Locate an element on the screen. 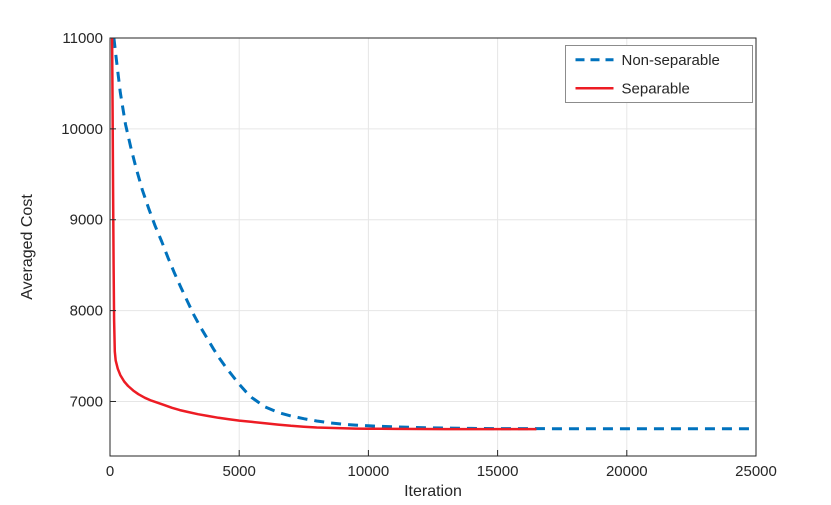 Image resolution: width=831 pixels, height=505 pixels. x-tick-label: 20000 is located at coordinates (627, 471).